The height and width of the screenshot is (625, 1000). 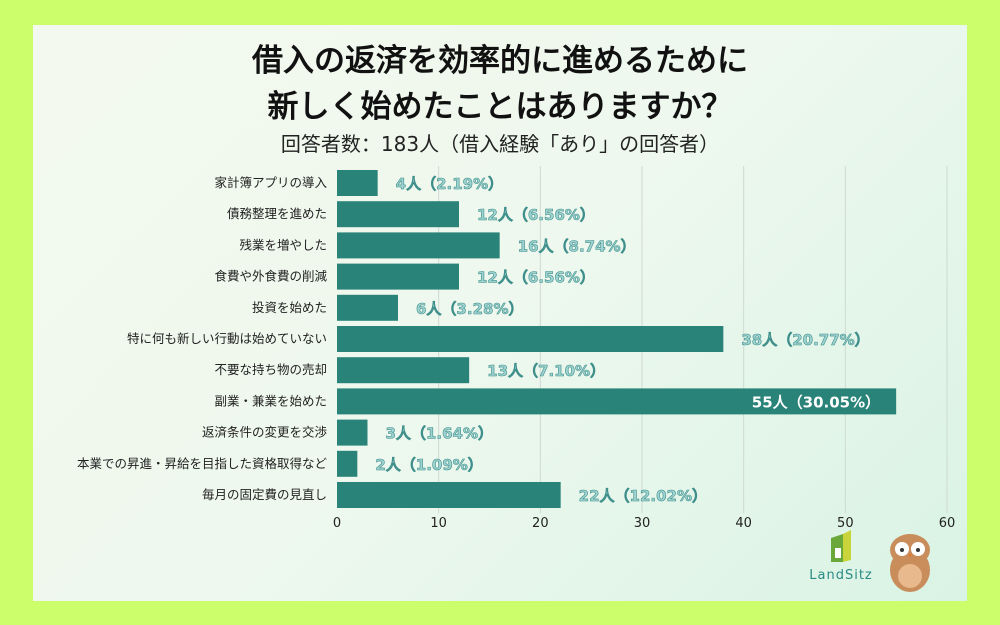 What do you see at coordinates (743, 523) in the screenshot?
I see `x-tick-label: 40` at bounding box center [743, 523].